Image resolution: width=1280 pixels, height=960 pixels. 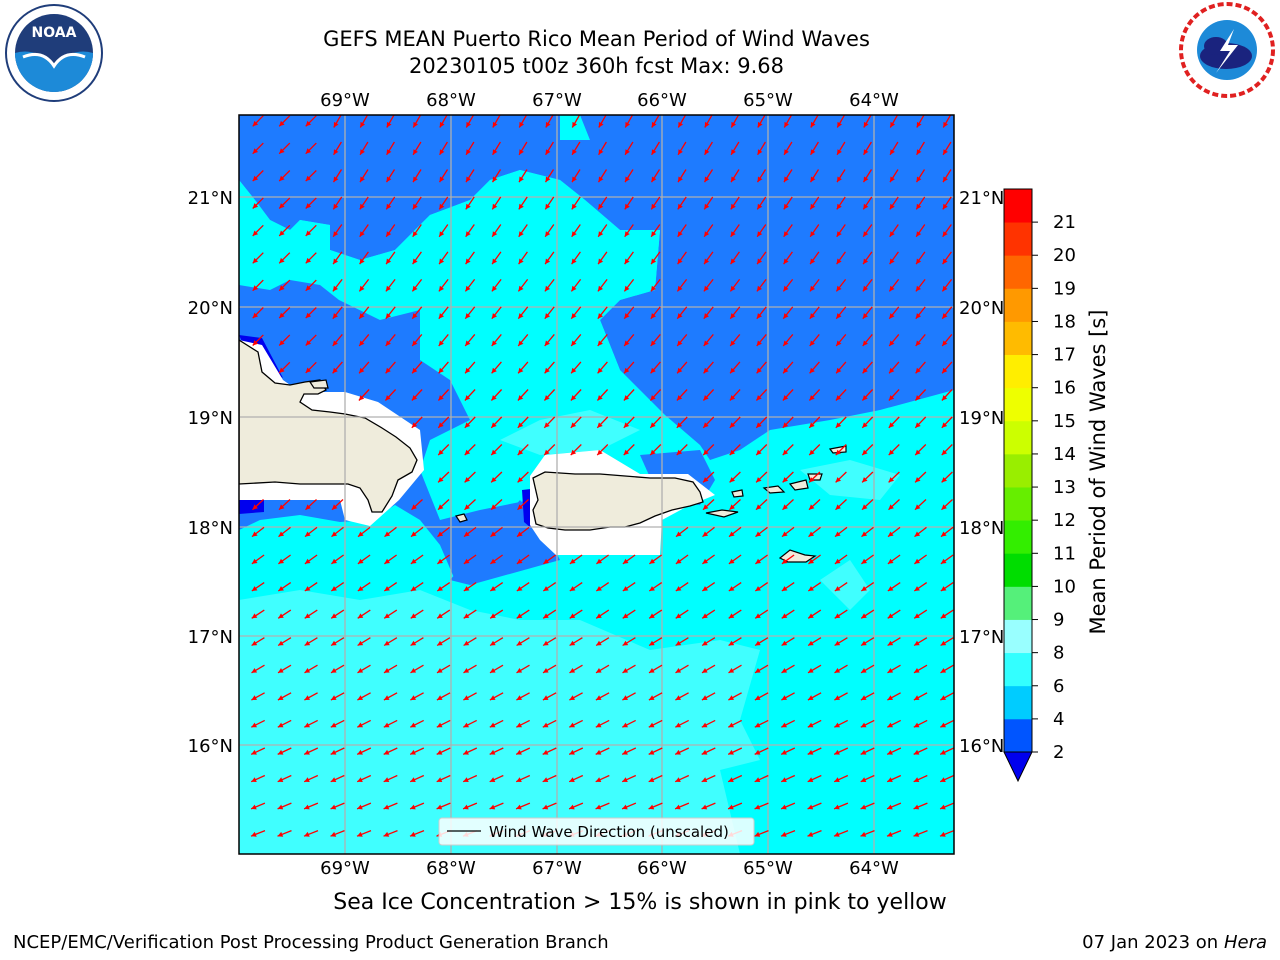 What do you see at coordinates (609, 100) in the screenshot?
I see `lon-labels-top: 69°W 68°W 67°W 66°W 65°W 64°W` at bounding box center [609, 100].